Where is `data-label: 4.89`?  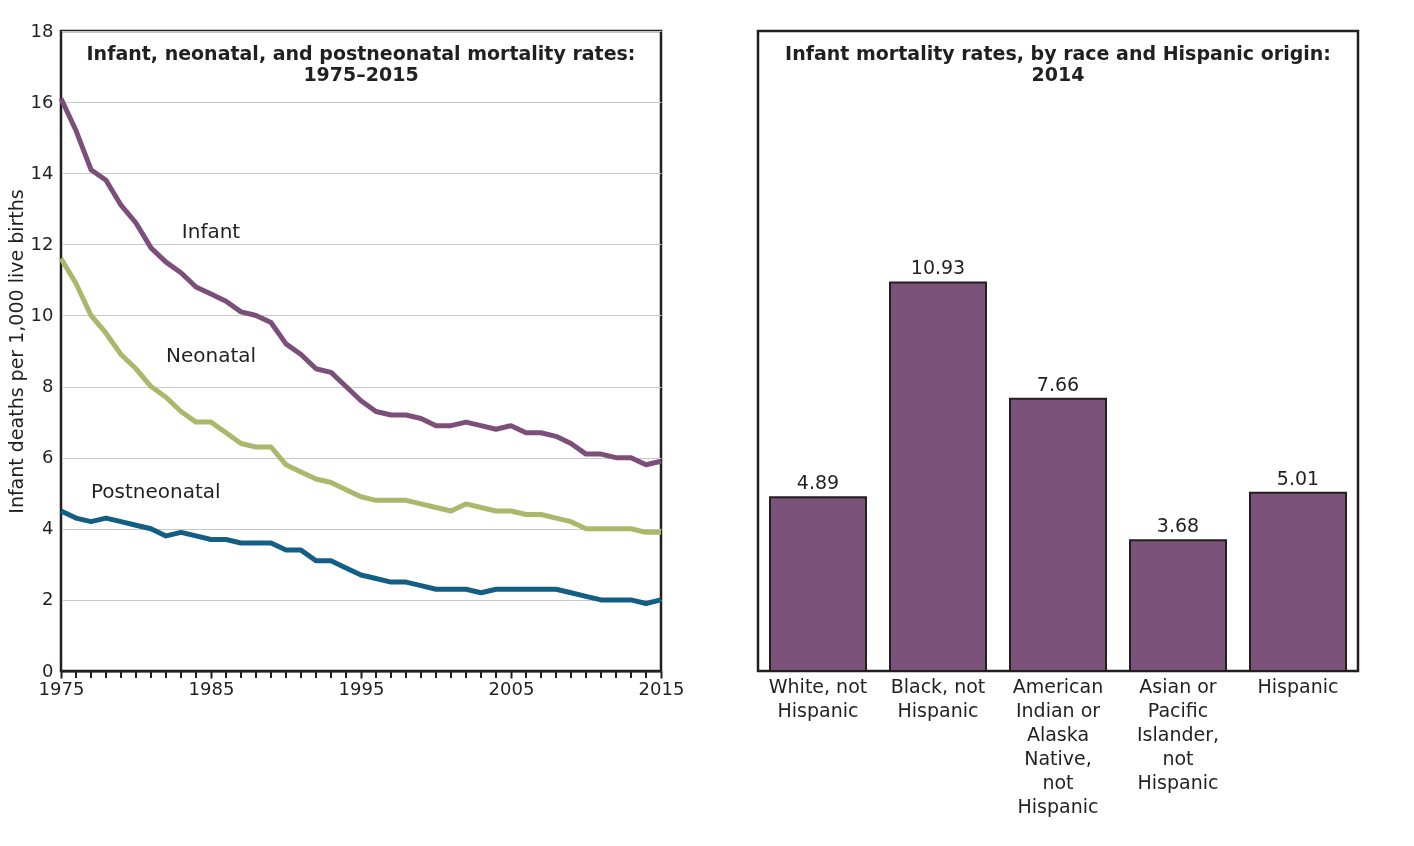 data-label: 4.89 is located at coordinates (818, 482).